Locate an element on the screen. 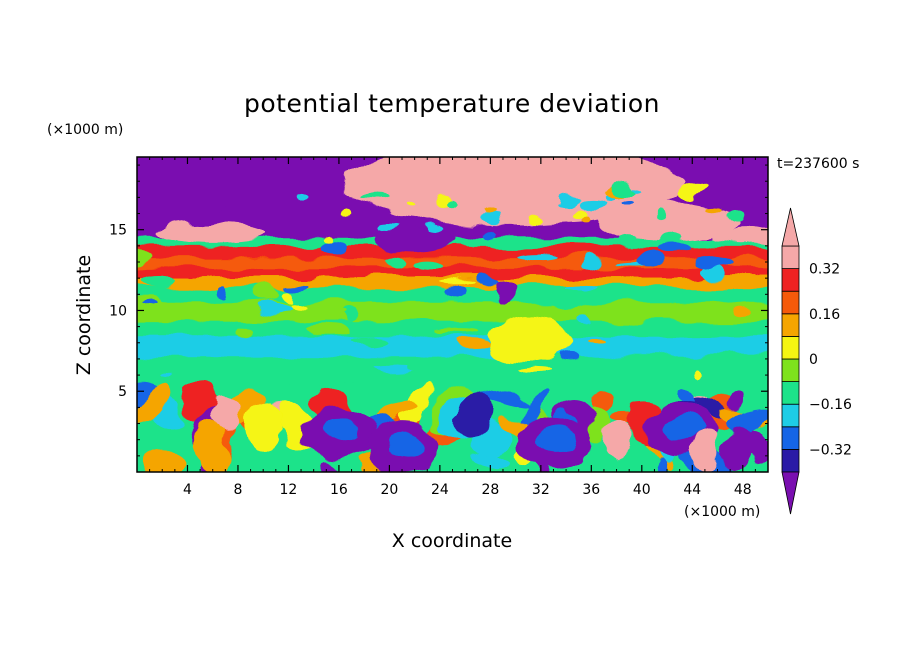  y-axis-unit: (×1000 m) is located at coordinates (85, 130).